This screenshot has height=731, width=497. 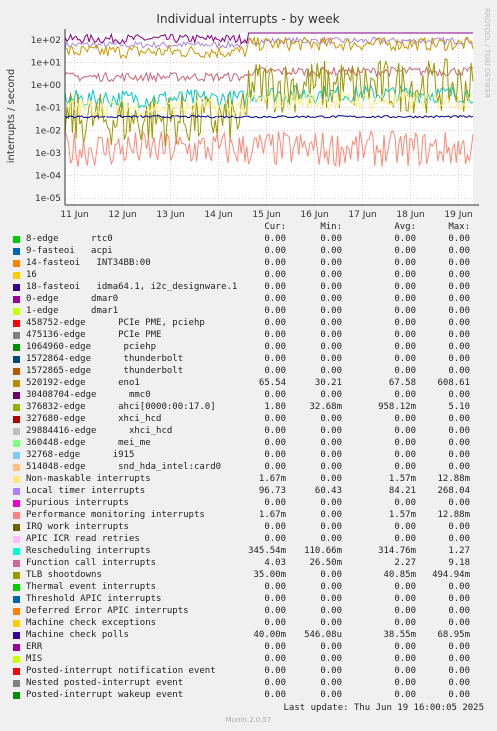 I want to click on legend-cur: 35.00m, so click(x=269, y=575).